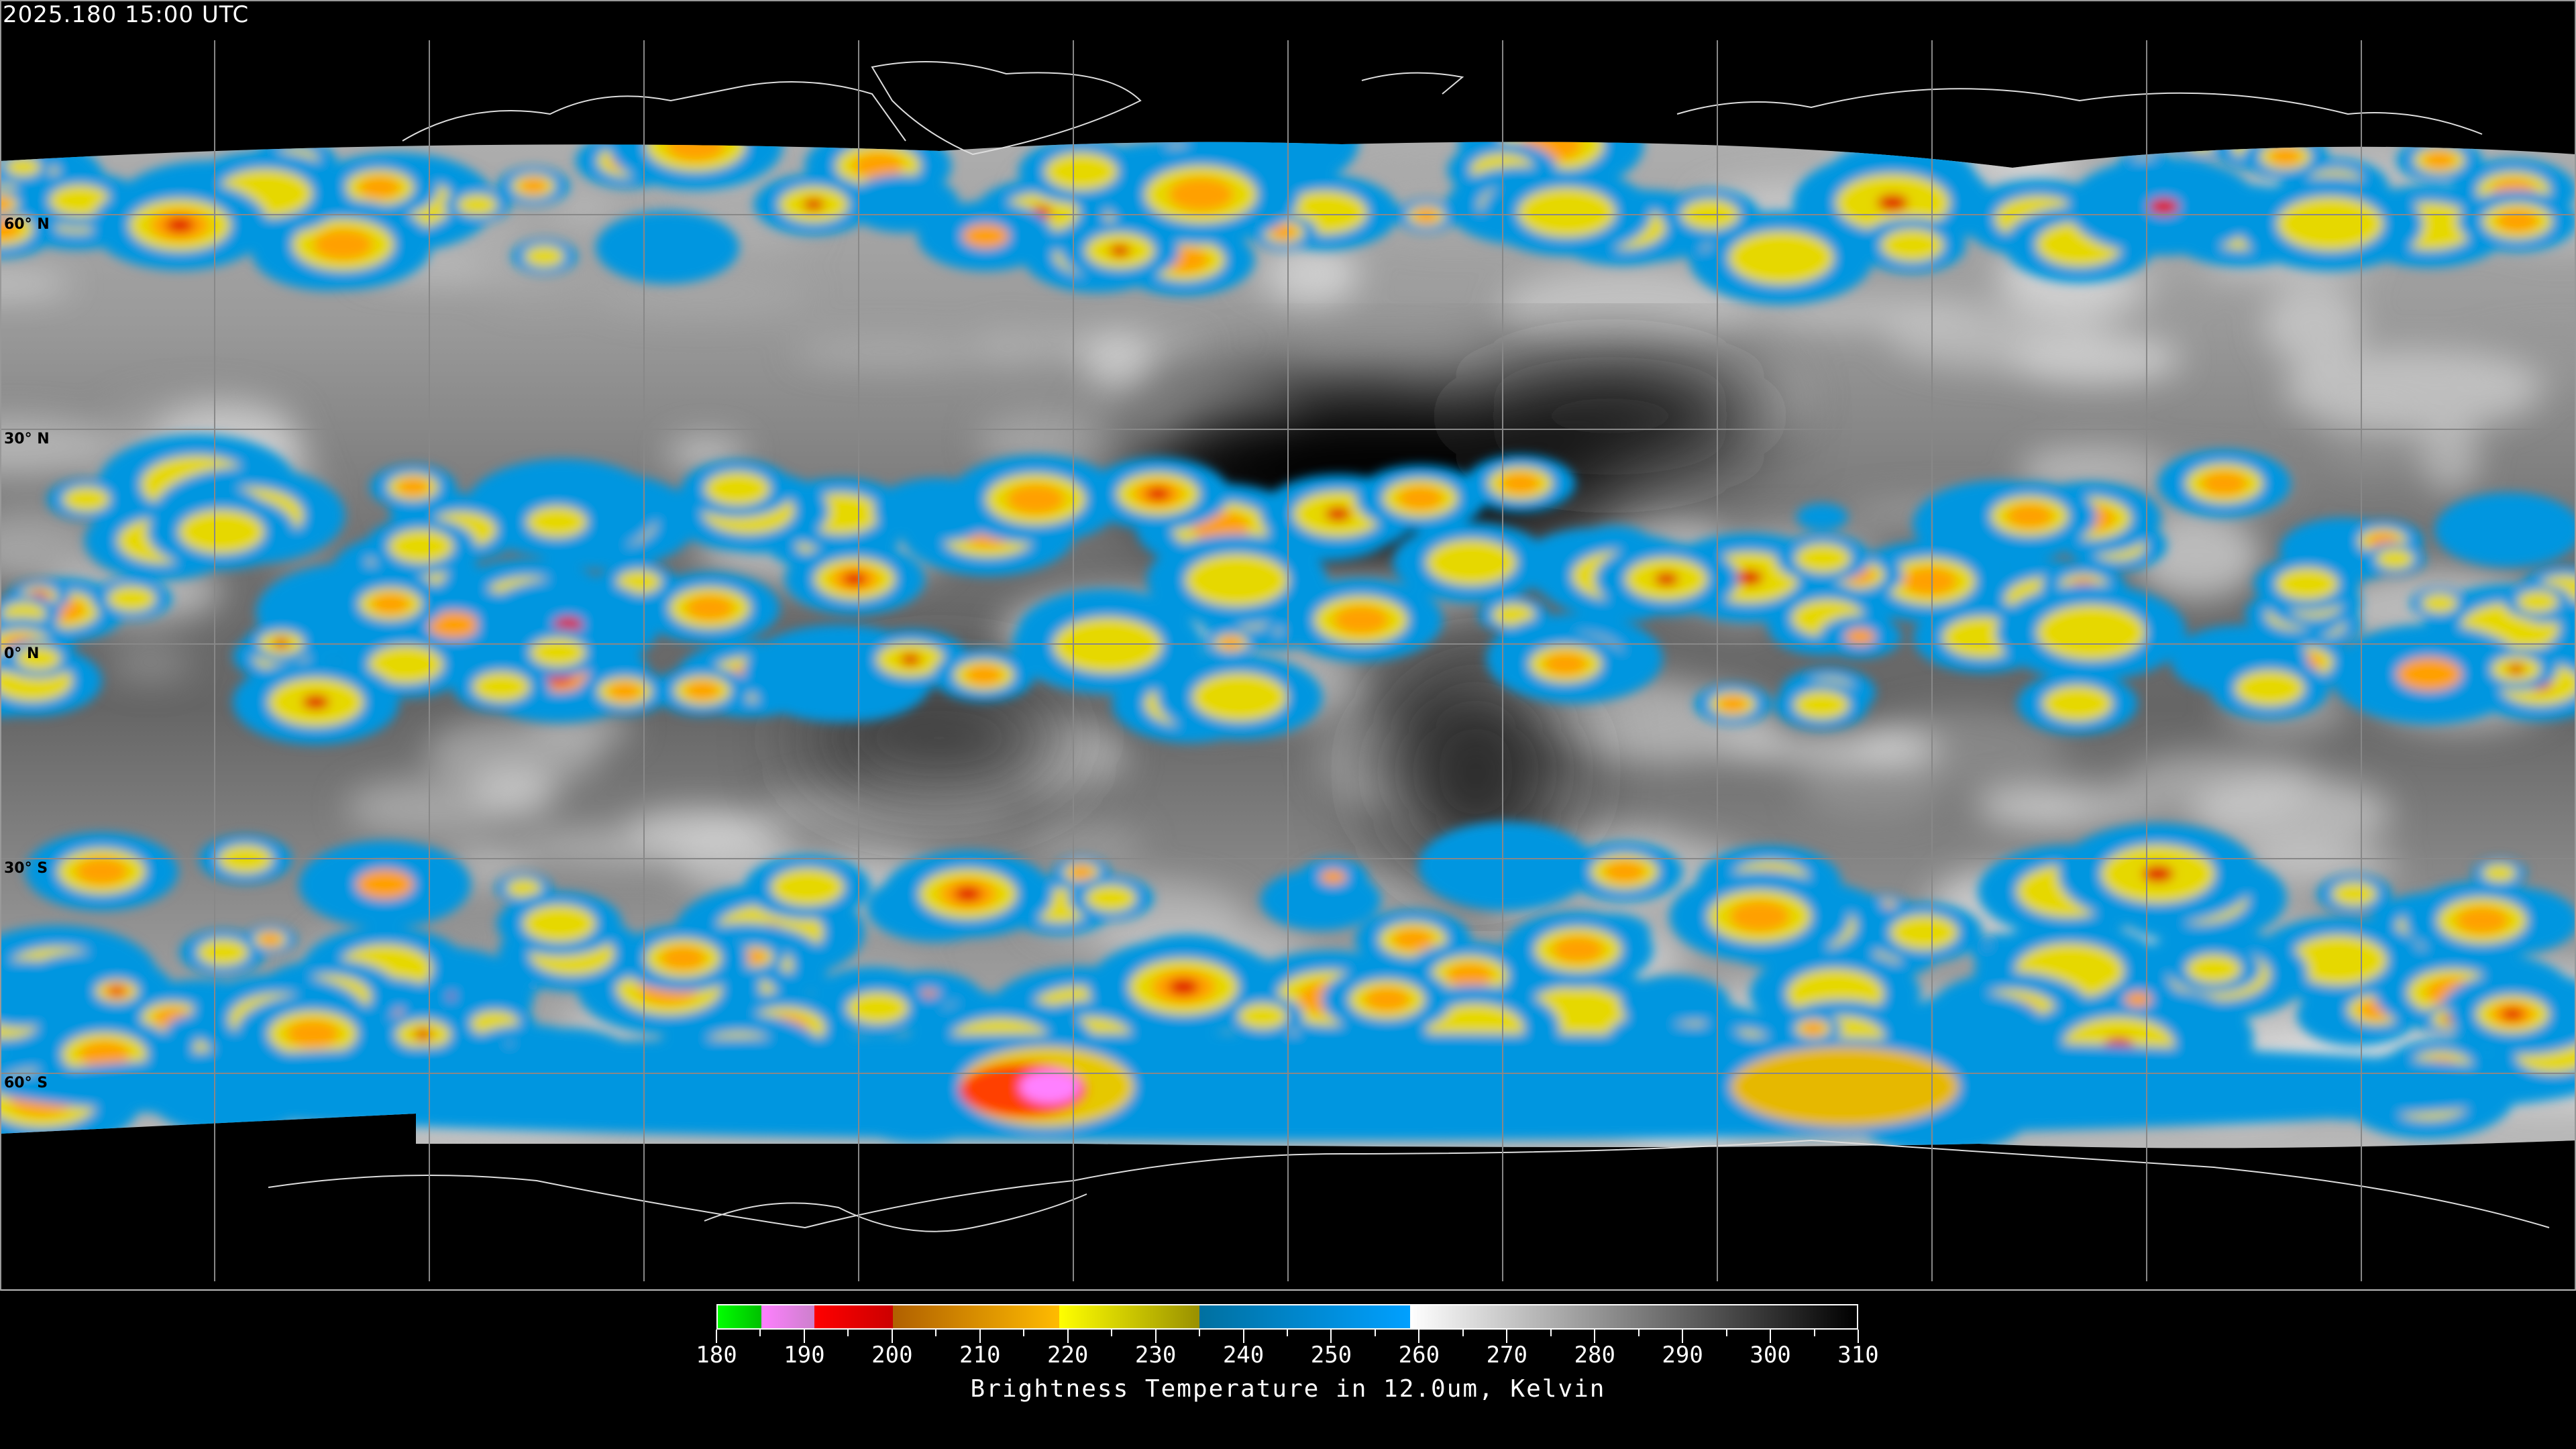  Describe the element at coordinates (1067, 1355) in the screenshot. I see `colorbar-tick-label: 220` at that location.